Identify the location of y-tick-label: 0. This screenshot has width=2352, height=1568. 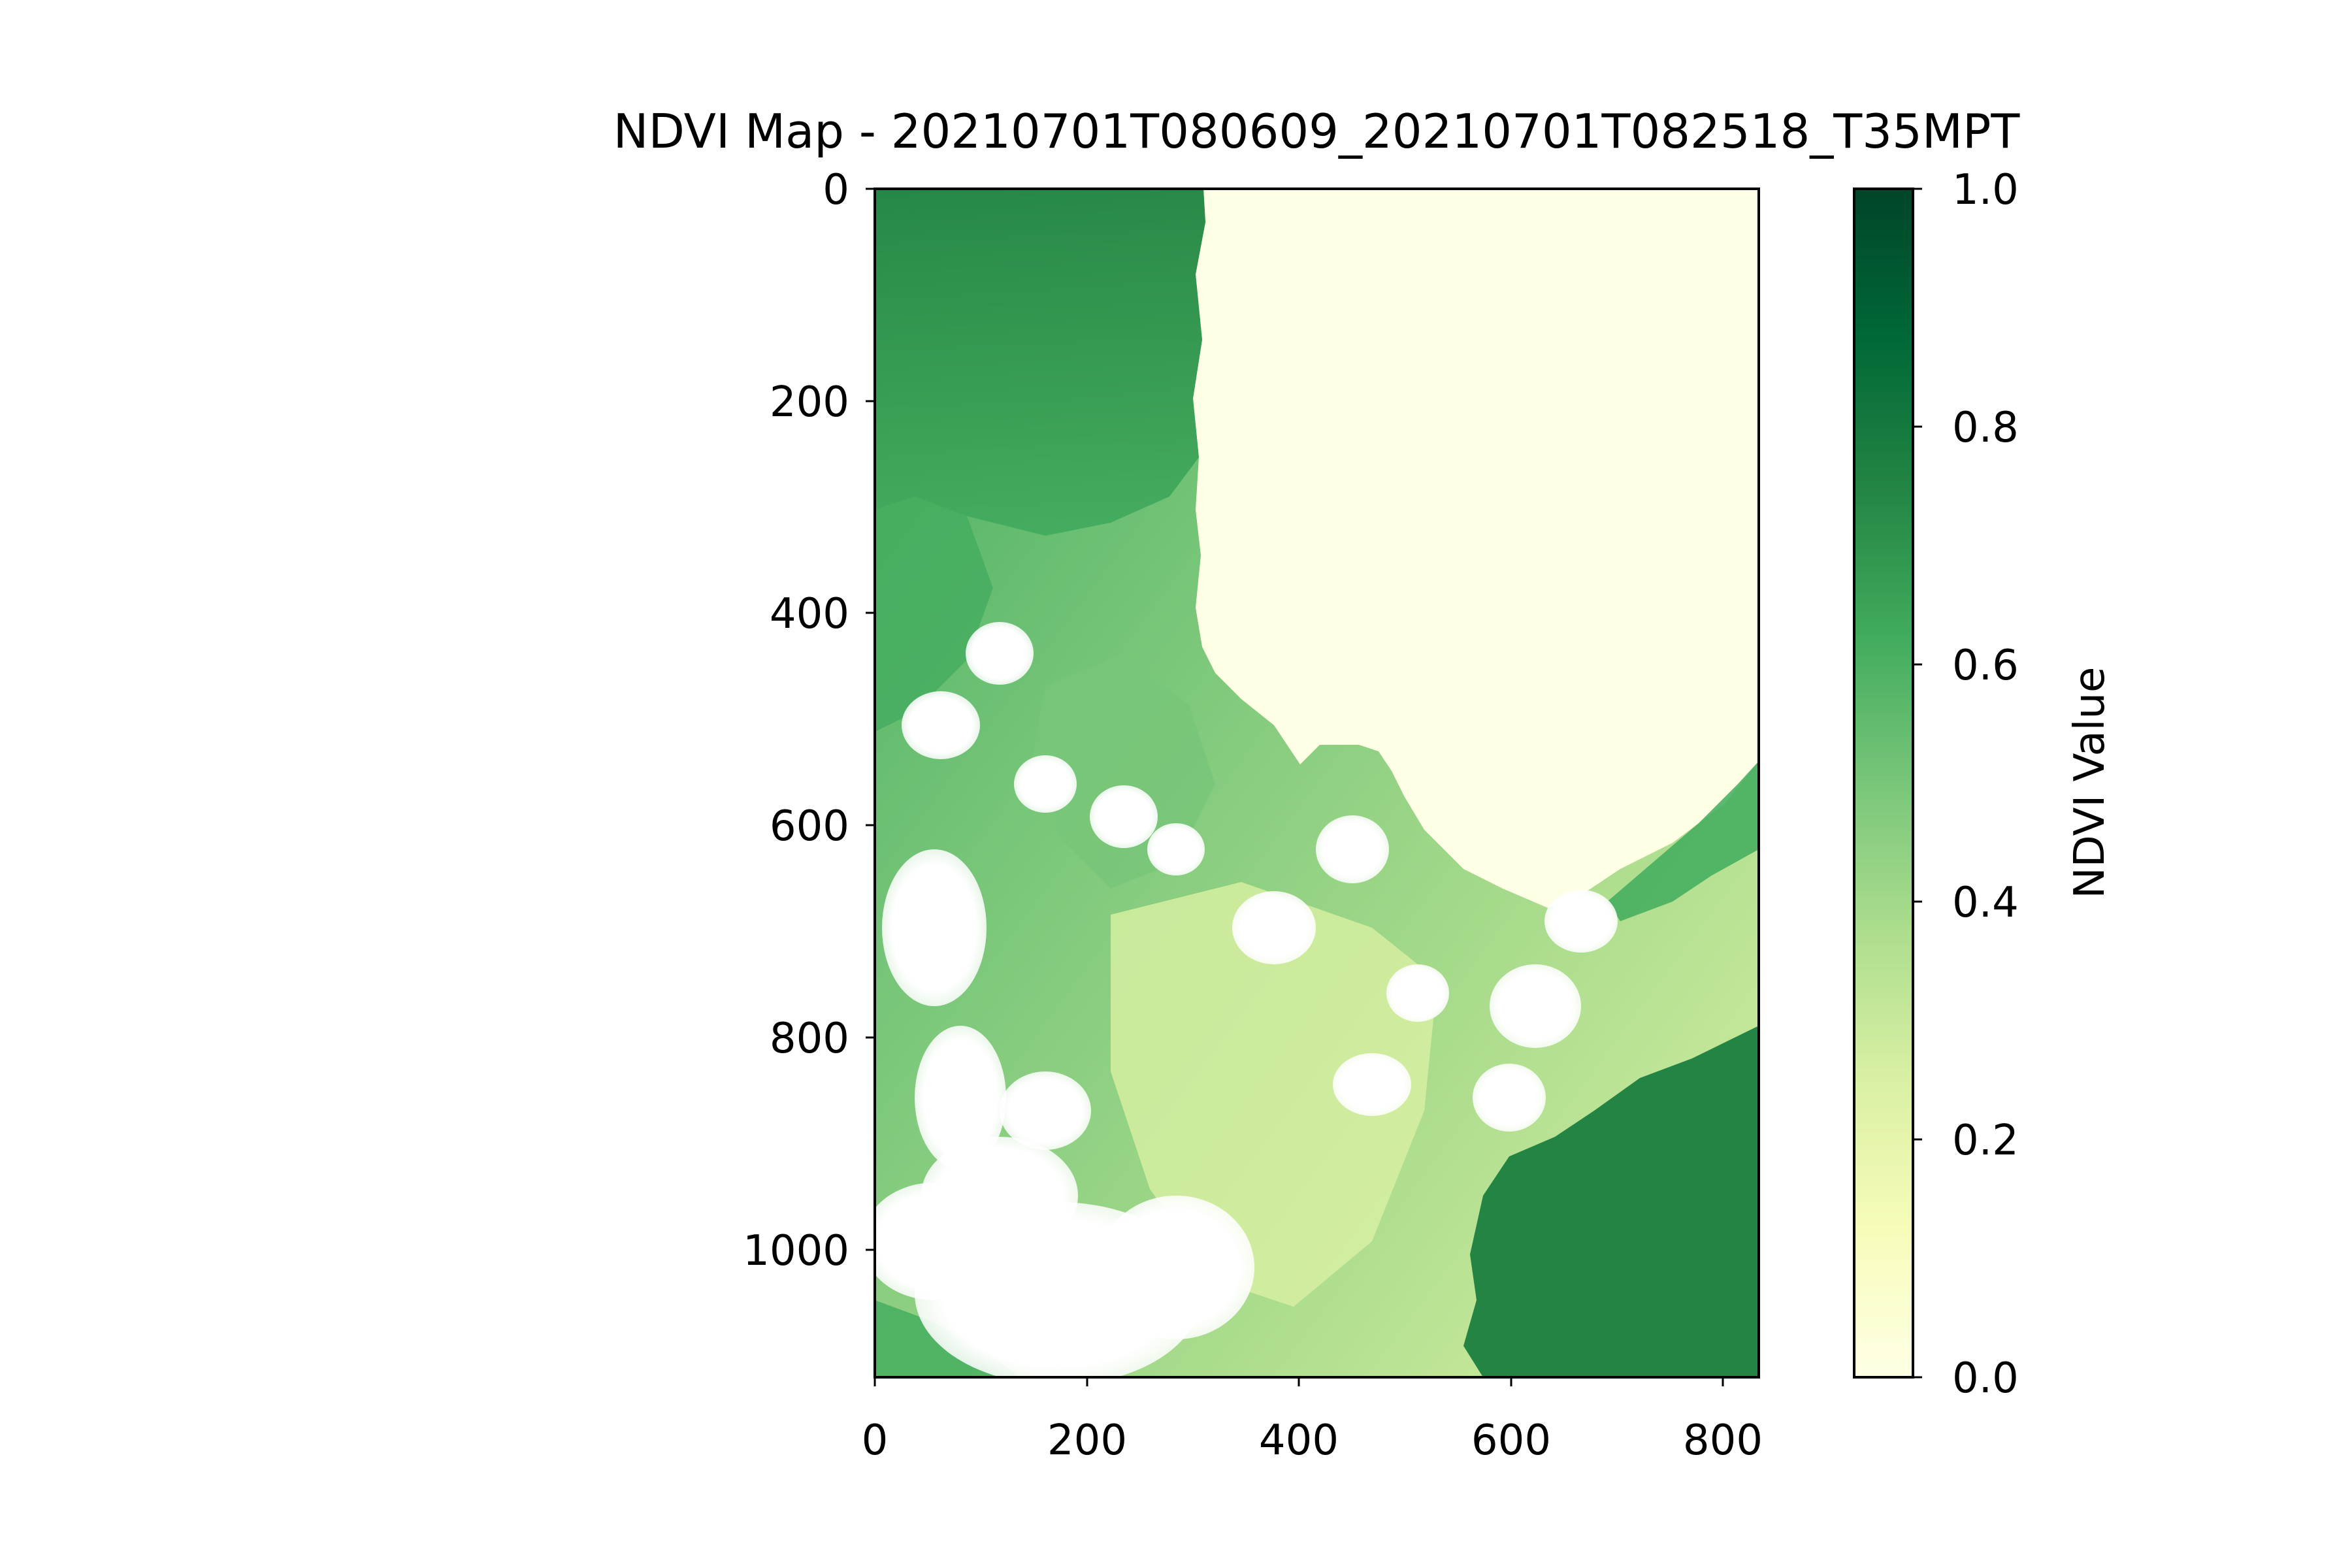
(836, 190).